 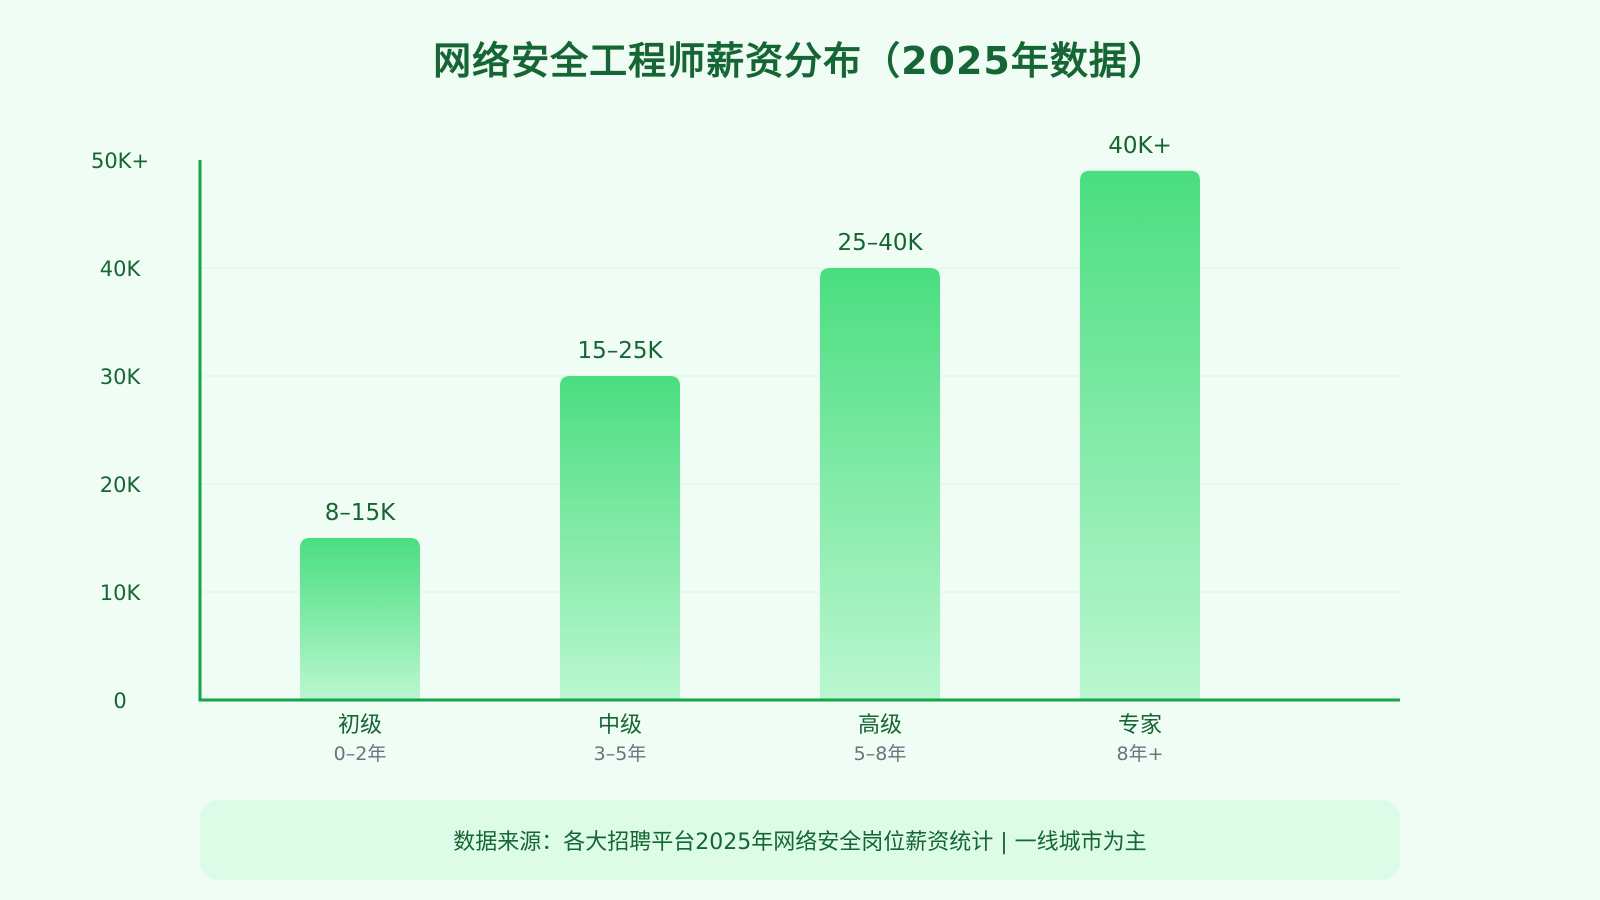 I want to click on data-source-box: 数据来源：各大招聘平台2025年网络安全岗位薪资统计 | 一线城市为主, so click(x=800, y=840).